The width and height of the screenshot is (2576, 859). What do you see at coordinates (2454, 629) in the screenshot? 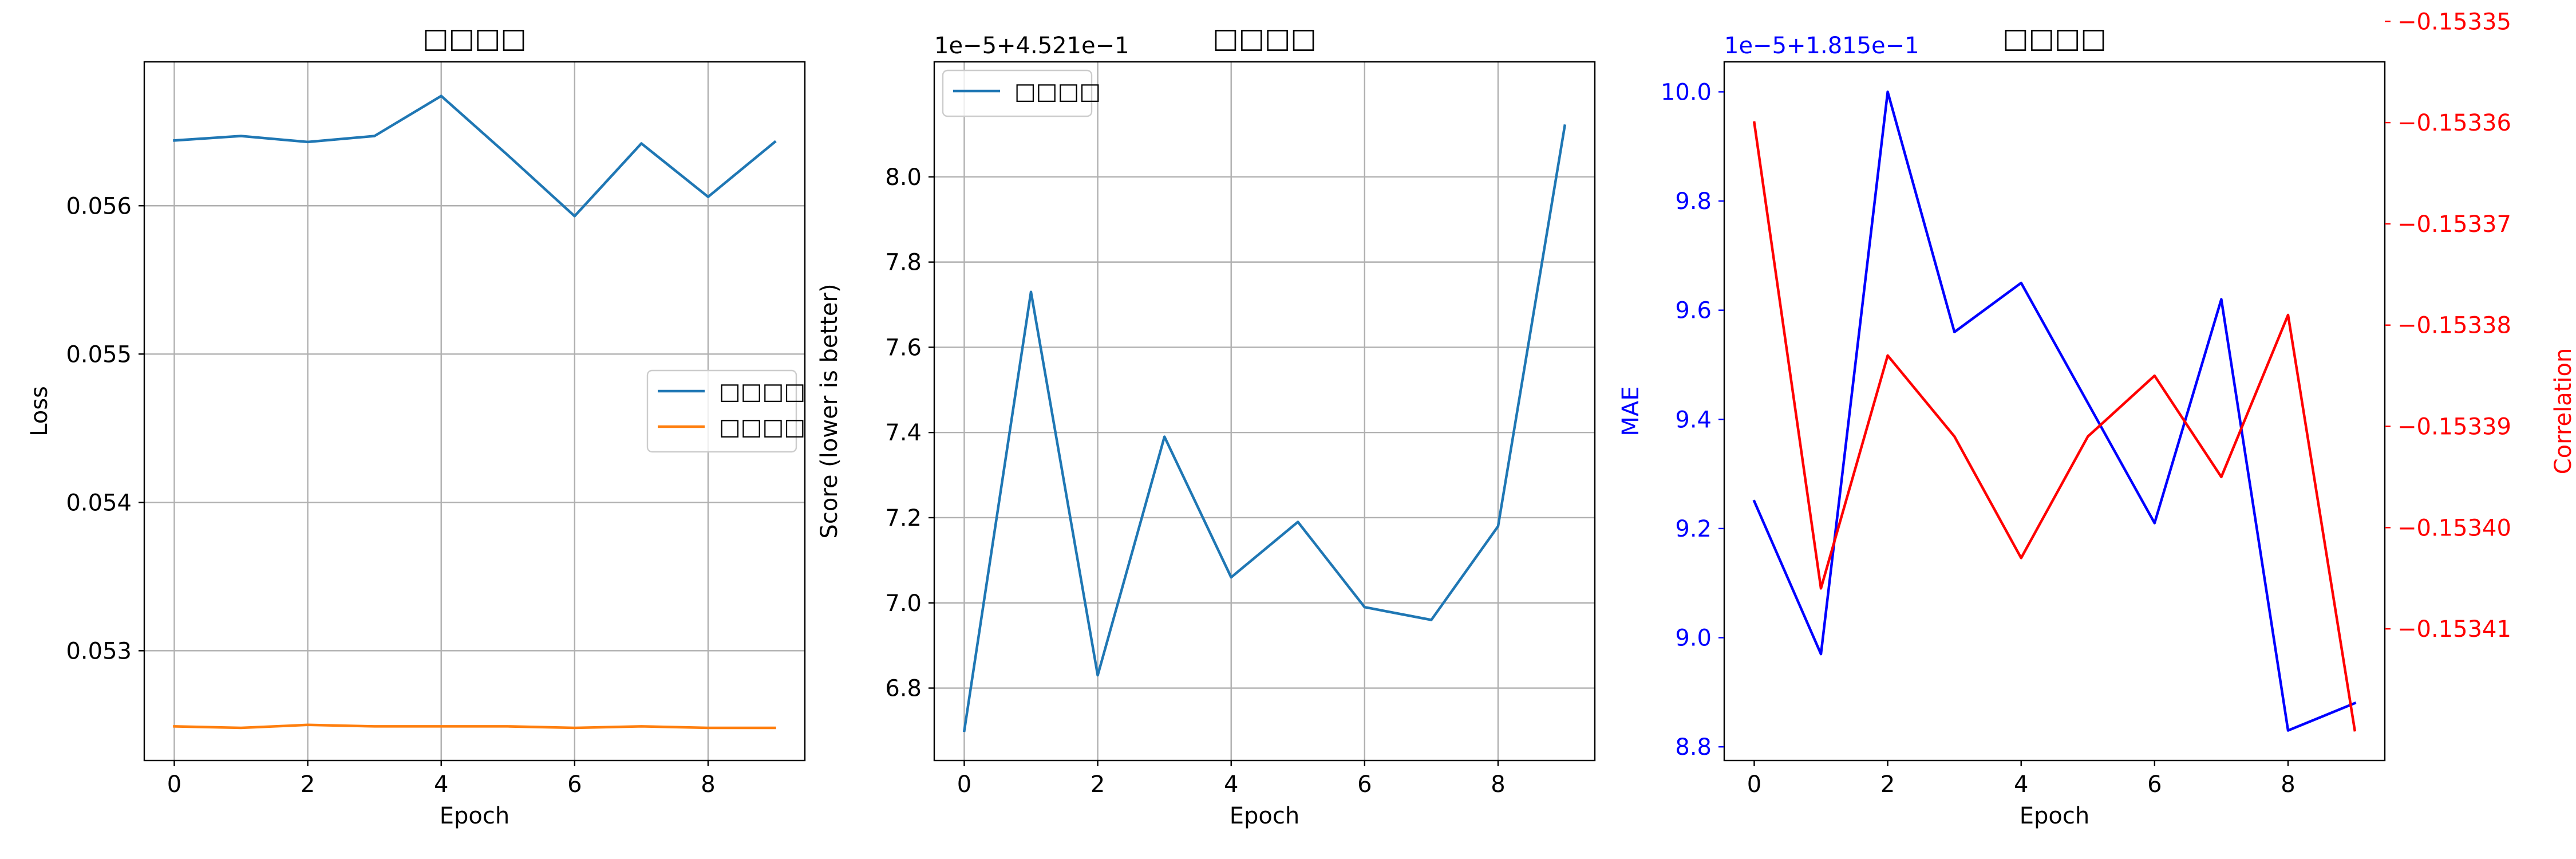
I see `y2-tick-label: −0.15341` at bounding box center [2454, 629].